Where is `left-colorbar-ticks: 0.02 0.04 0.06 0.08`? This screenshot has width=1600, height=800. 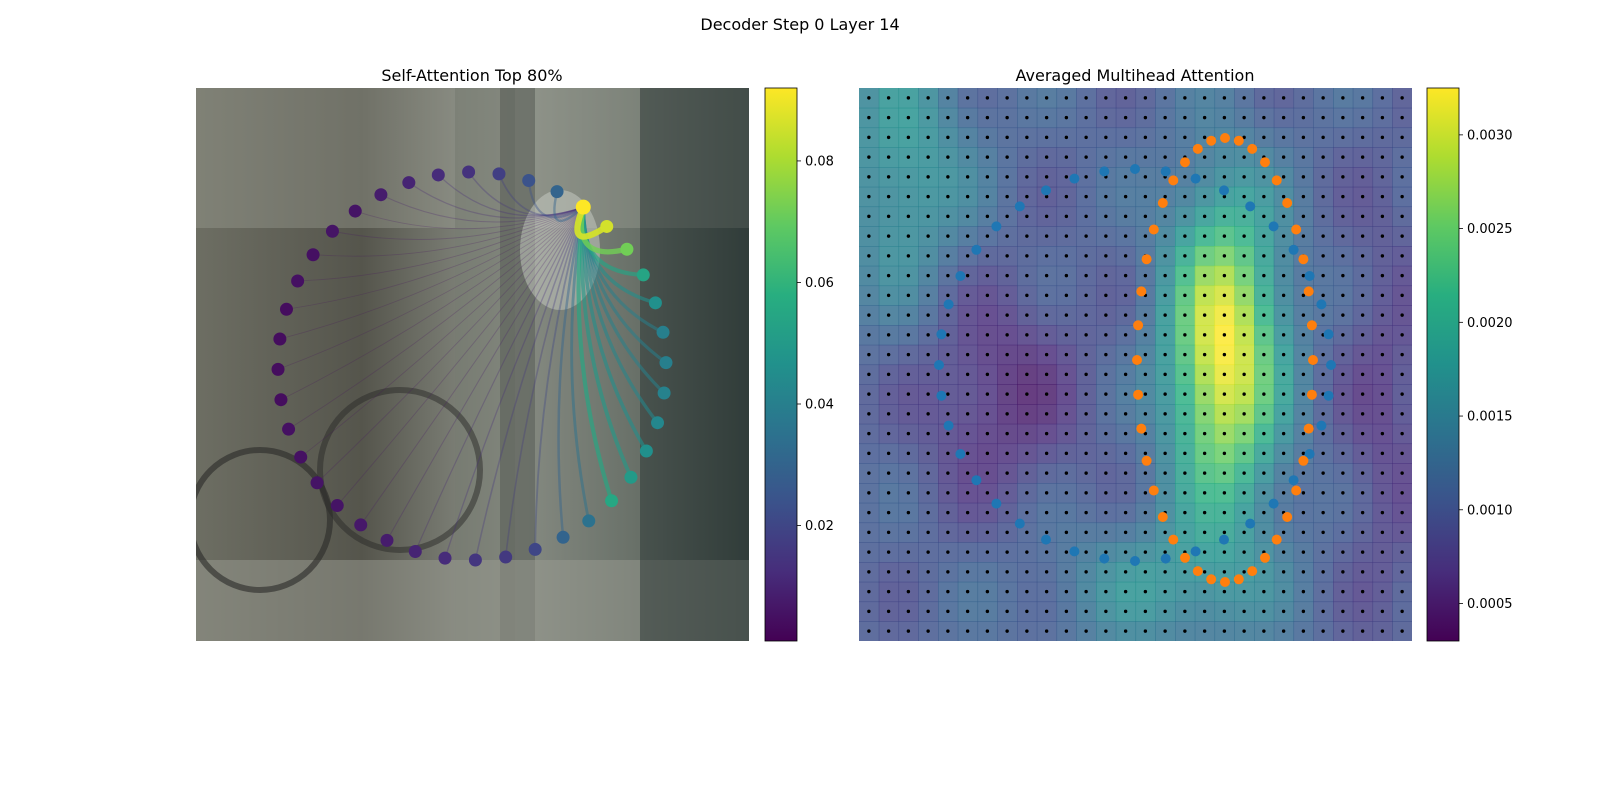 left-colorbar-ticks: 0.02 0.04 0.06 0.08 is located at coordinates (815, 344).